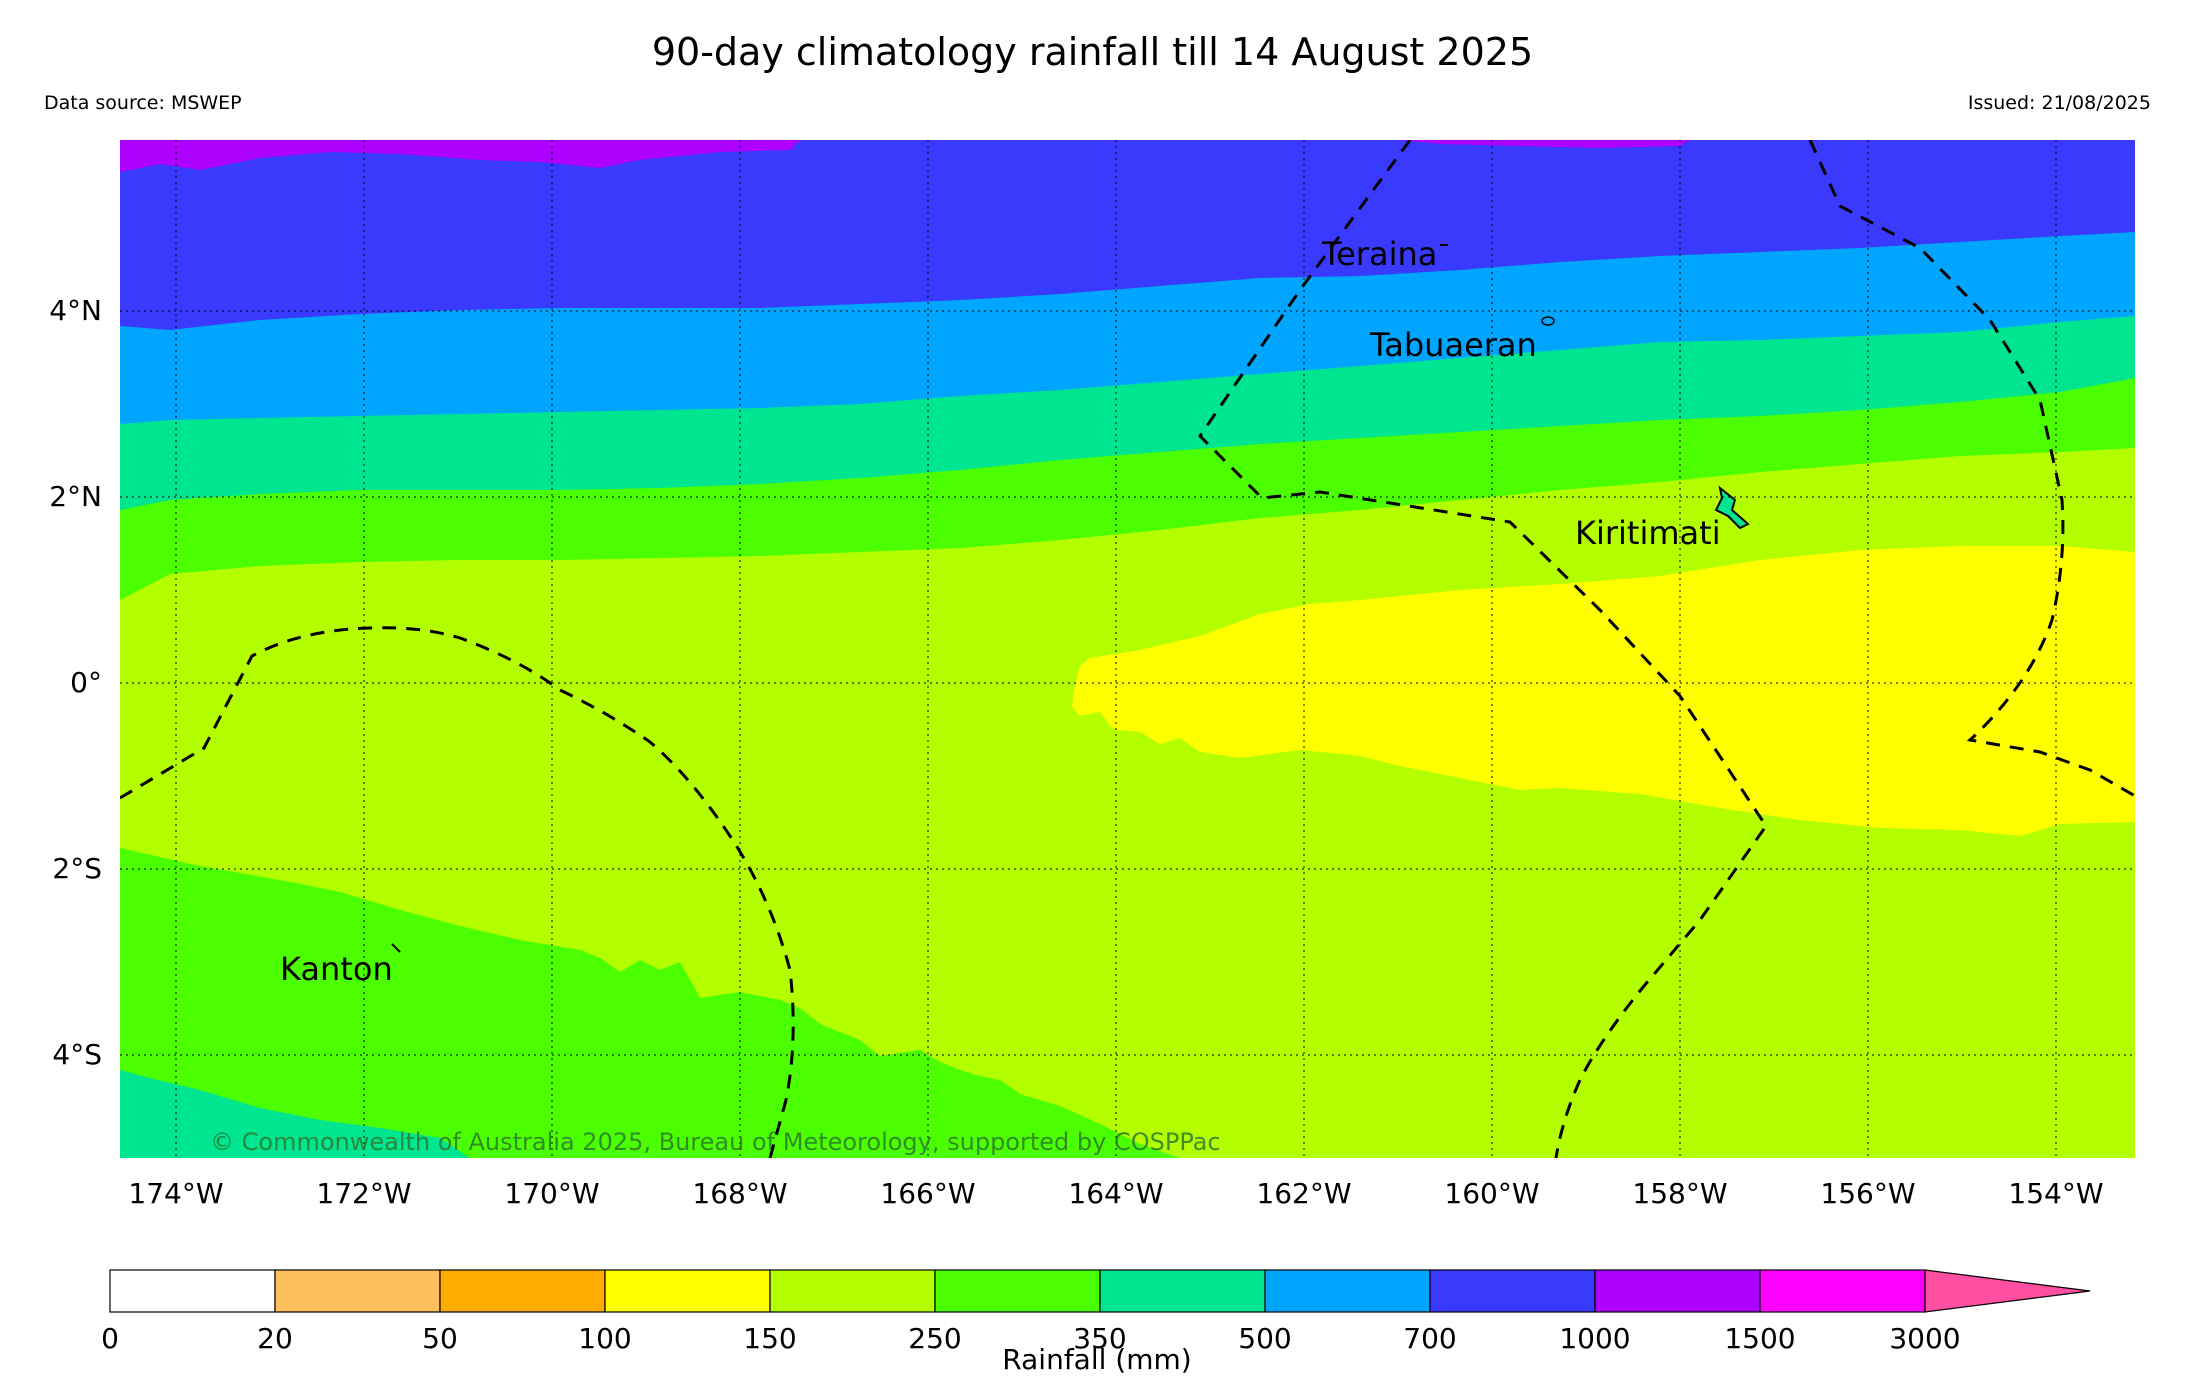 This screenshot has width=2185, height=1380. I want to click on colorbar-tick-label: 350, so click(1099, 1338).